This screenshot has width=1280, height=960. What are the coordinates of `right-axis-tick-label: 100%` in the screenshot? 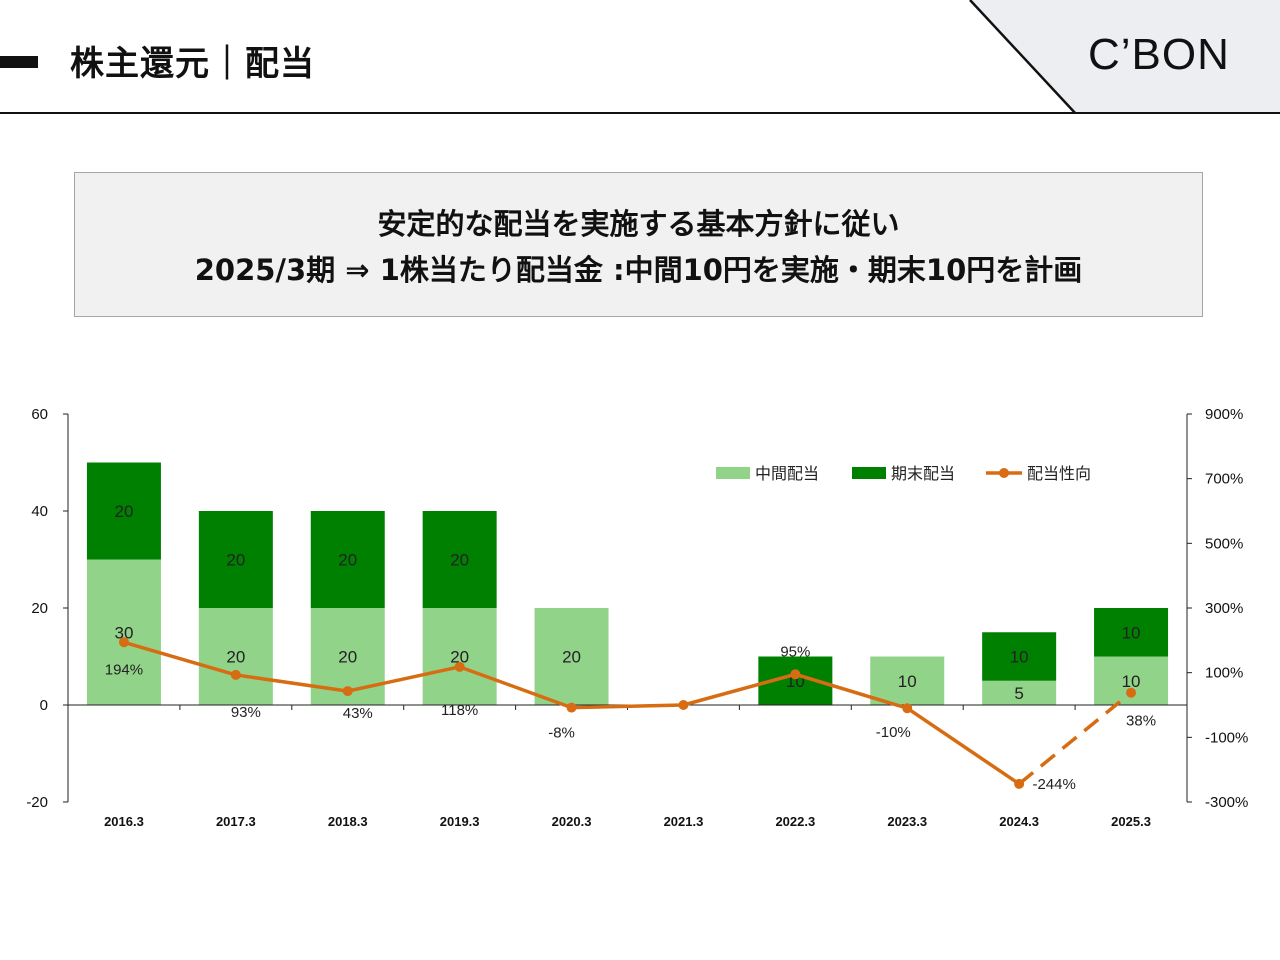 It's located at (1224, 673).